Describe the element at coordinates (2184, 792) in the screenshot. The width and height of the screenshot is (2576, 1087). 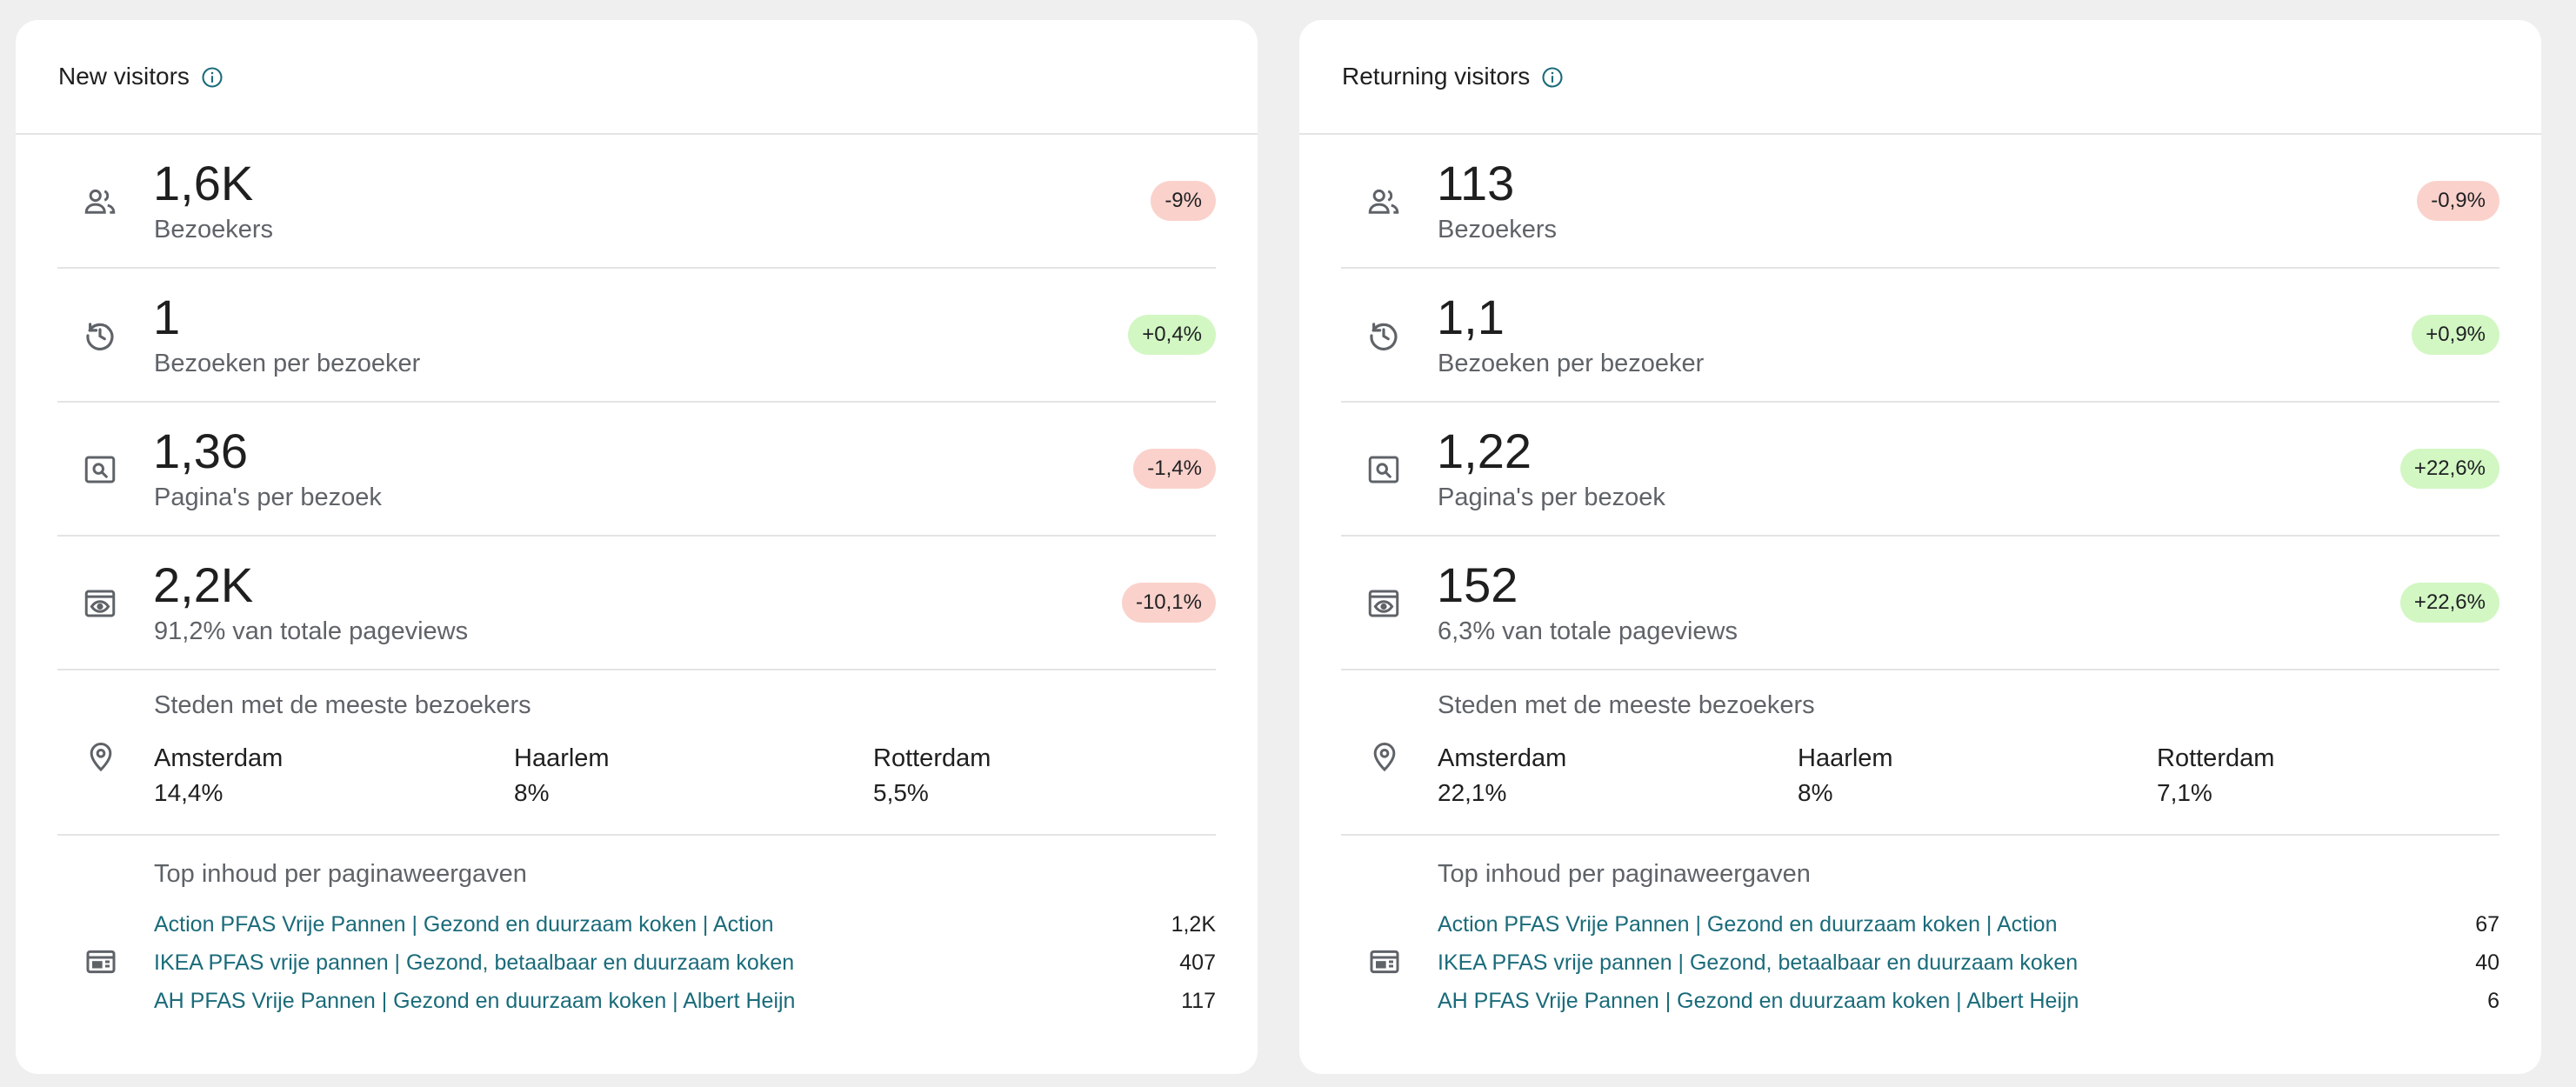
I see `city-percentage: 7,1%` at that location.